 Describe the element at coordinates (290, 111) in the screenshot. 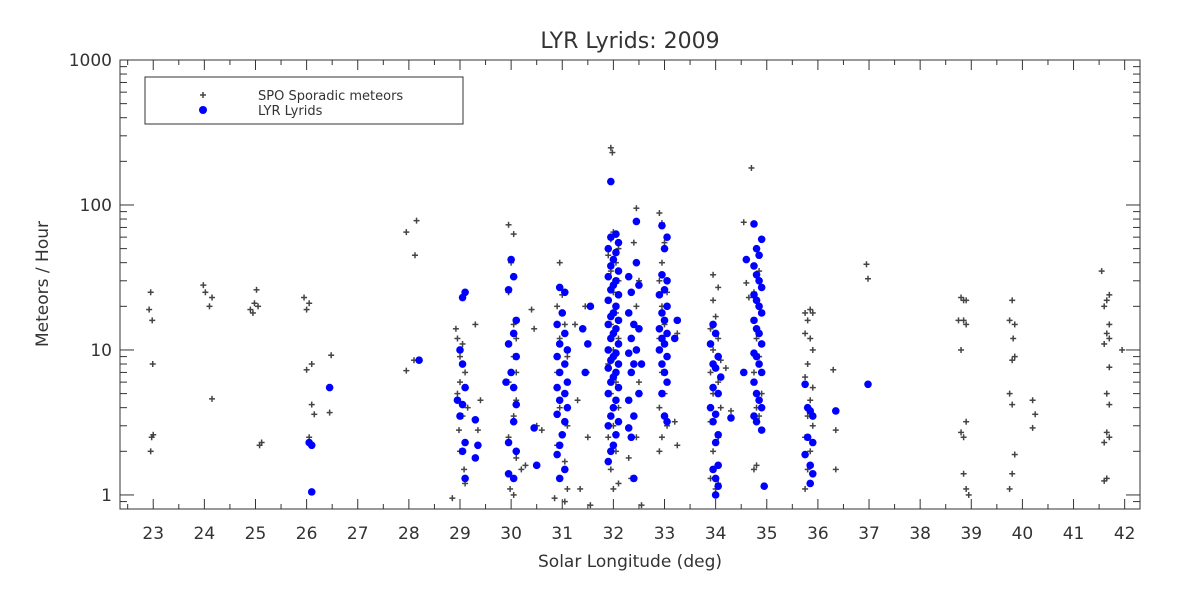

I see `legend-label-lyr: LYR Lyrids` at that location.